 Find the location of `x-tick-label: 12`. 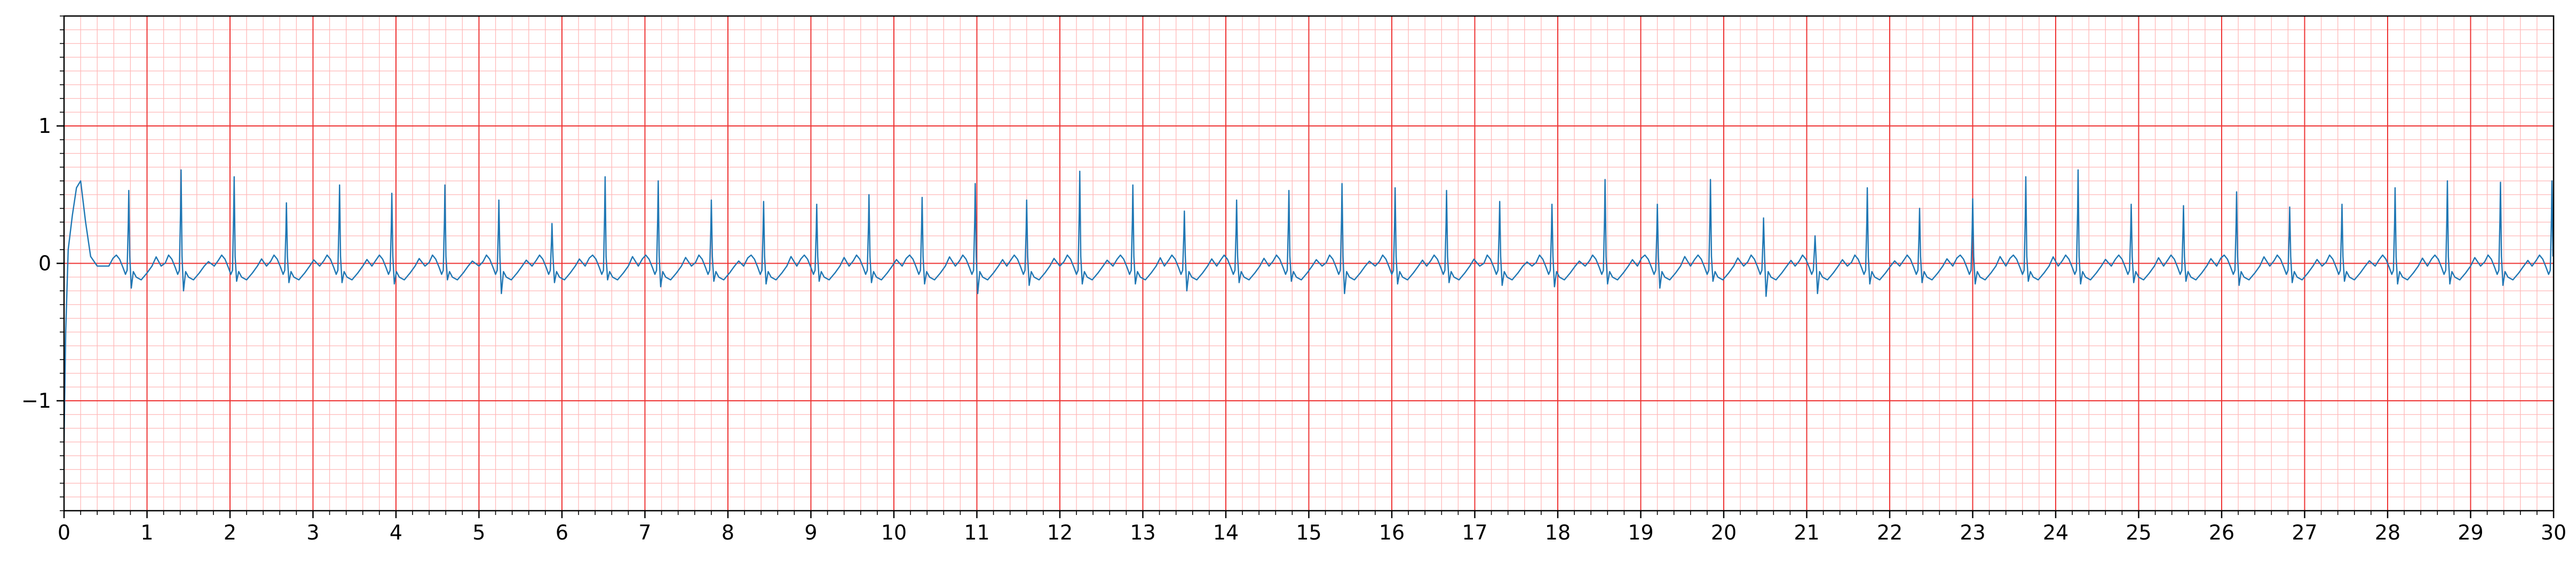

x-tick-label: 12 is located at coordinates (1060, 532).